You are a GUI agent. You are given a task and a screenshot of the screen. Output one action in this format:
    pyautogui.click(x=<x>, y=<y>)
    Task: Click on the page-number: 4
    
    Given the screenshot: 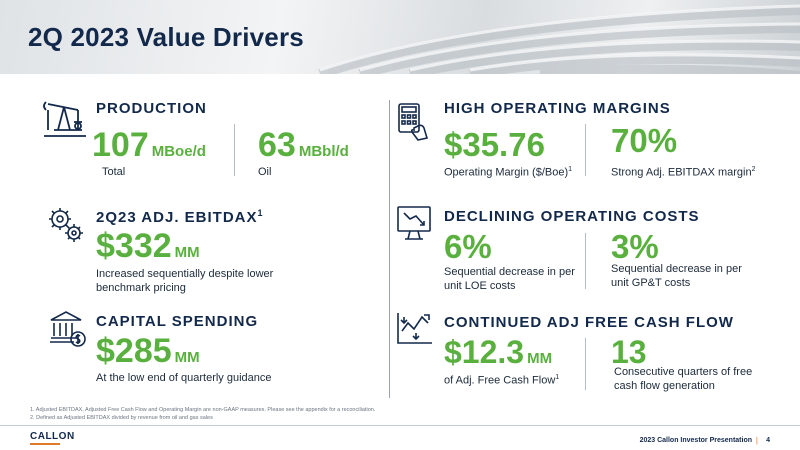 What is the action you would take?
    pyautogui.click(x=768, y=440)
    